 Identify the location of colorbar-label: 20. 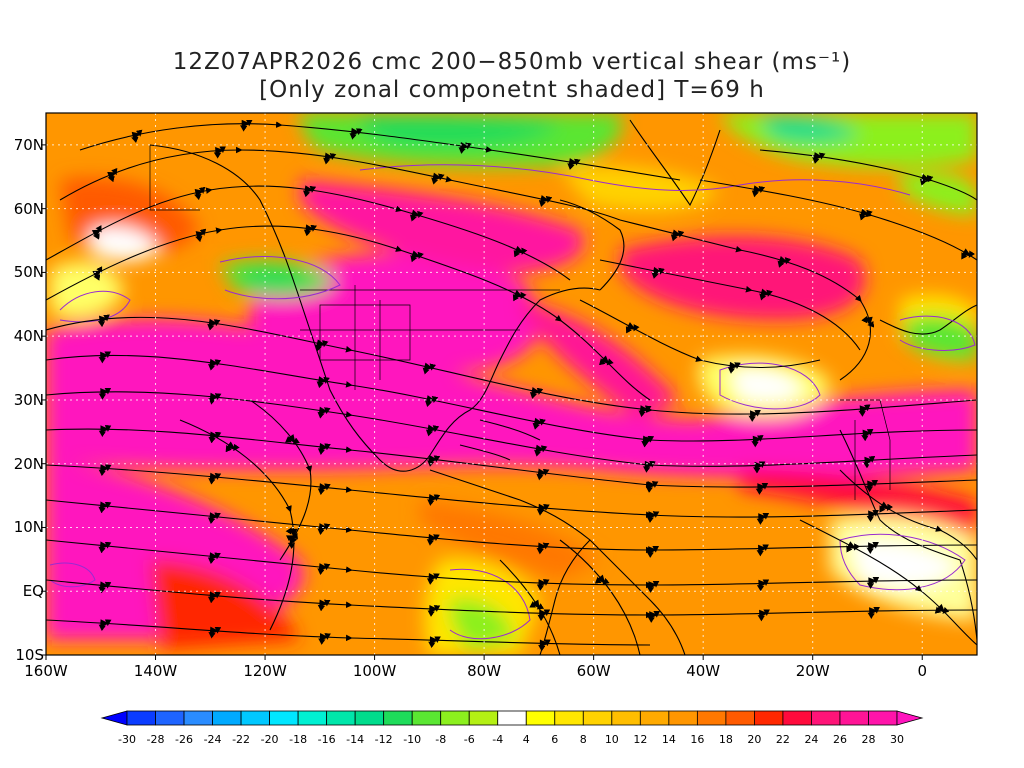
(754, 739).